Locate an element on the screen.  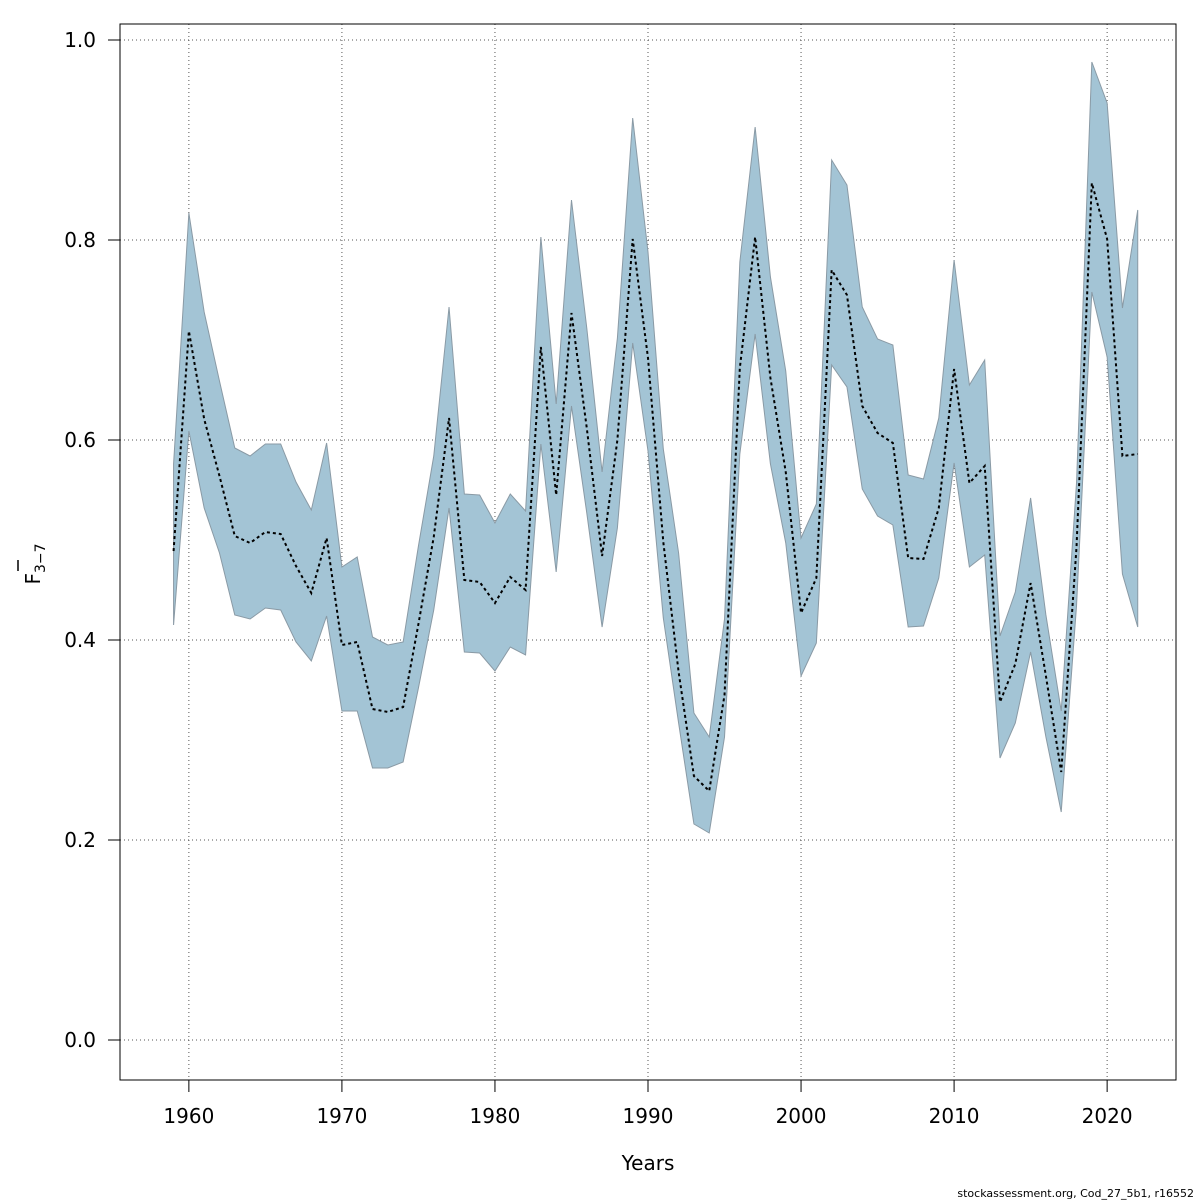
x-tick-label: 1970 is located at coordinates (341, 1116).